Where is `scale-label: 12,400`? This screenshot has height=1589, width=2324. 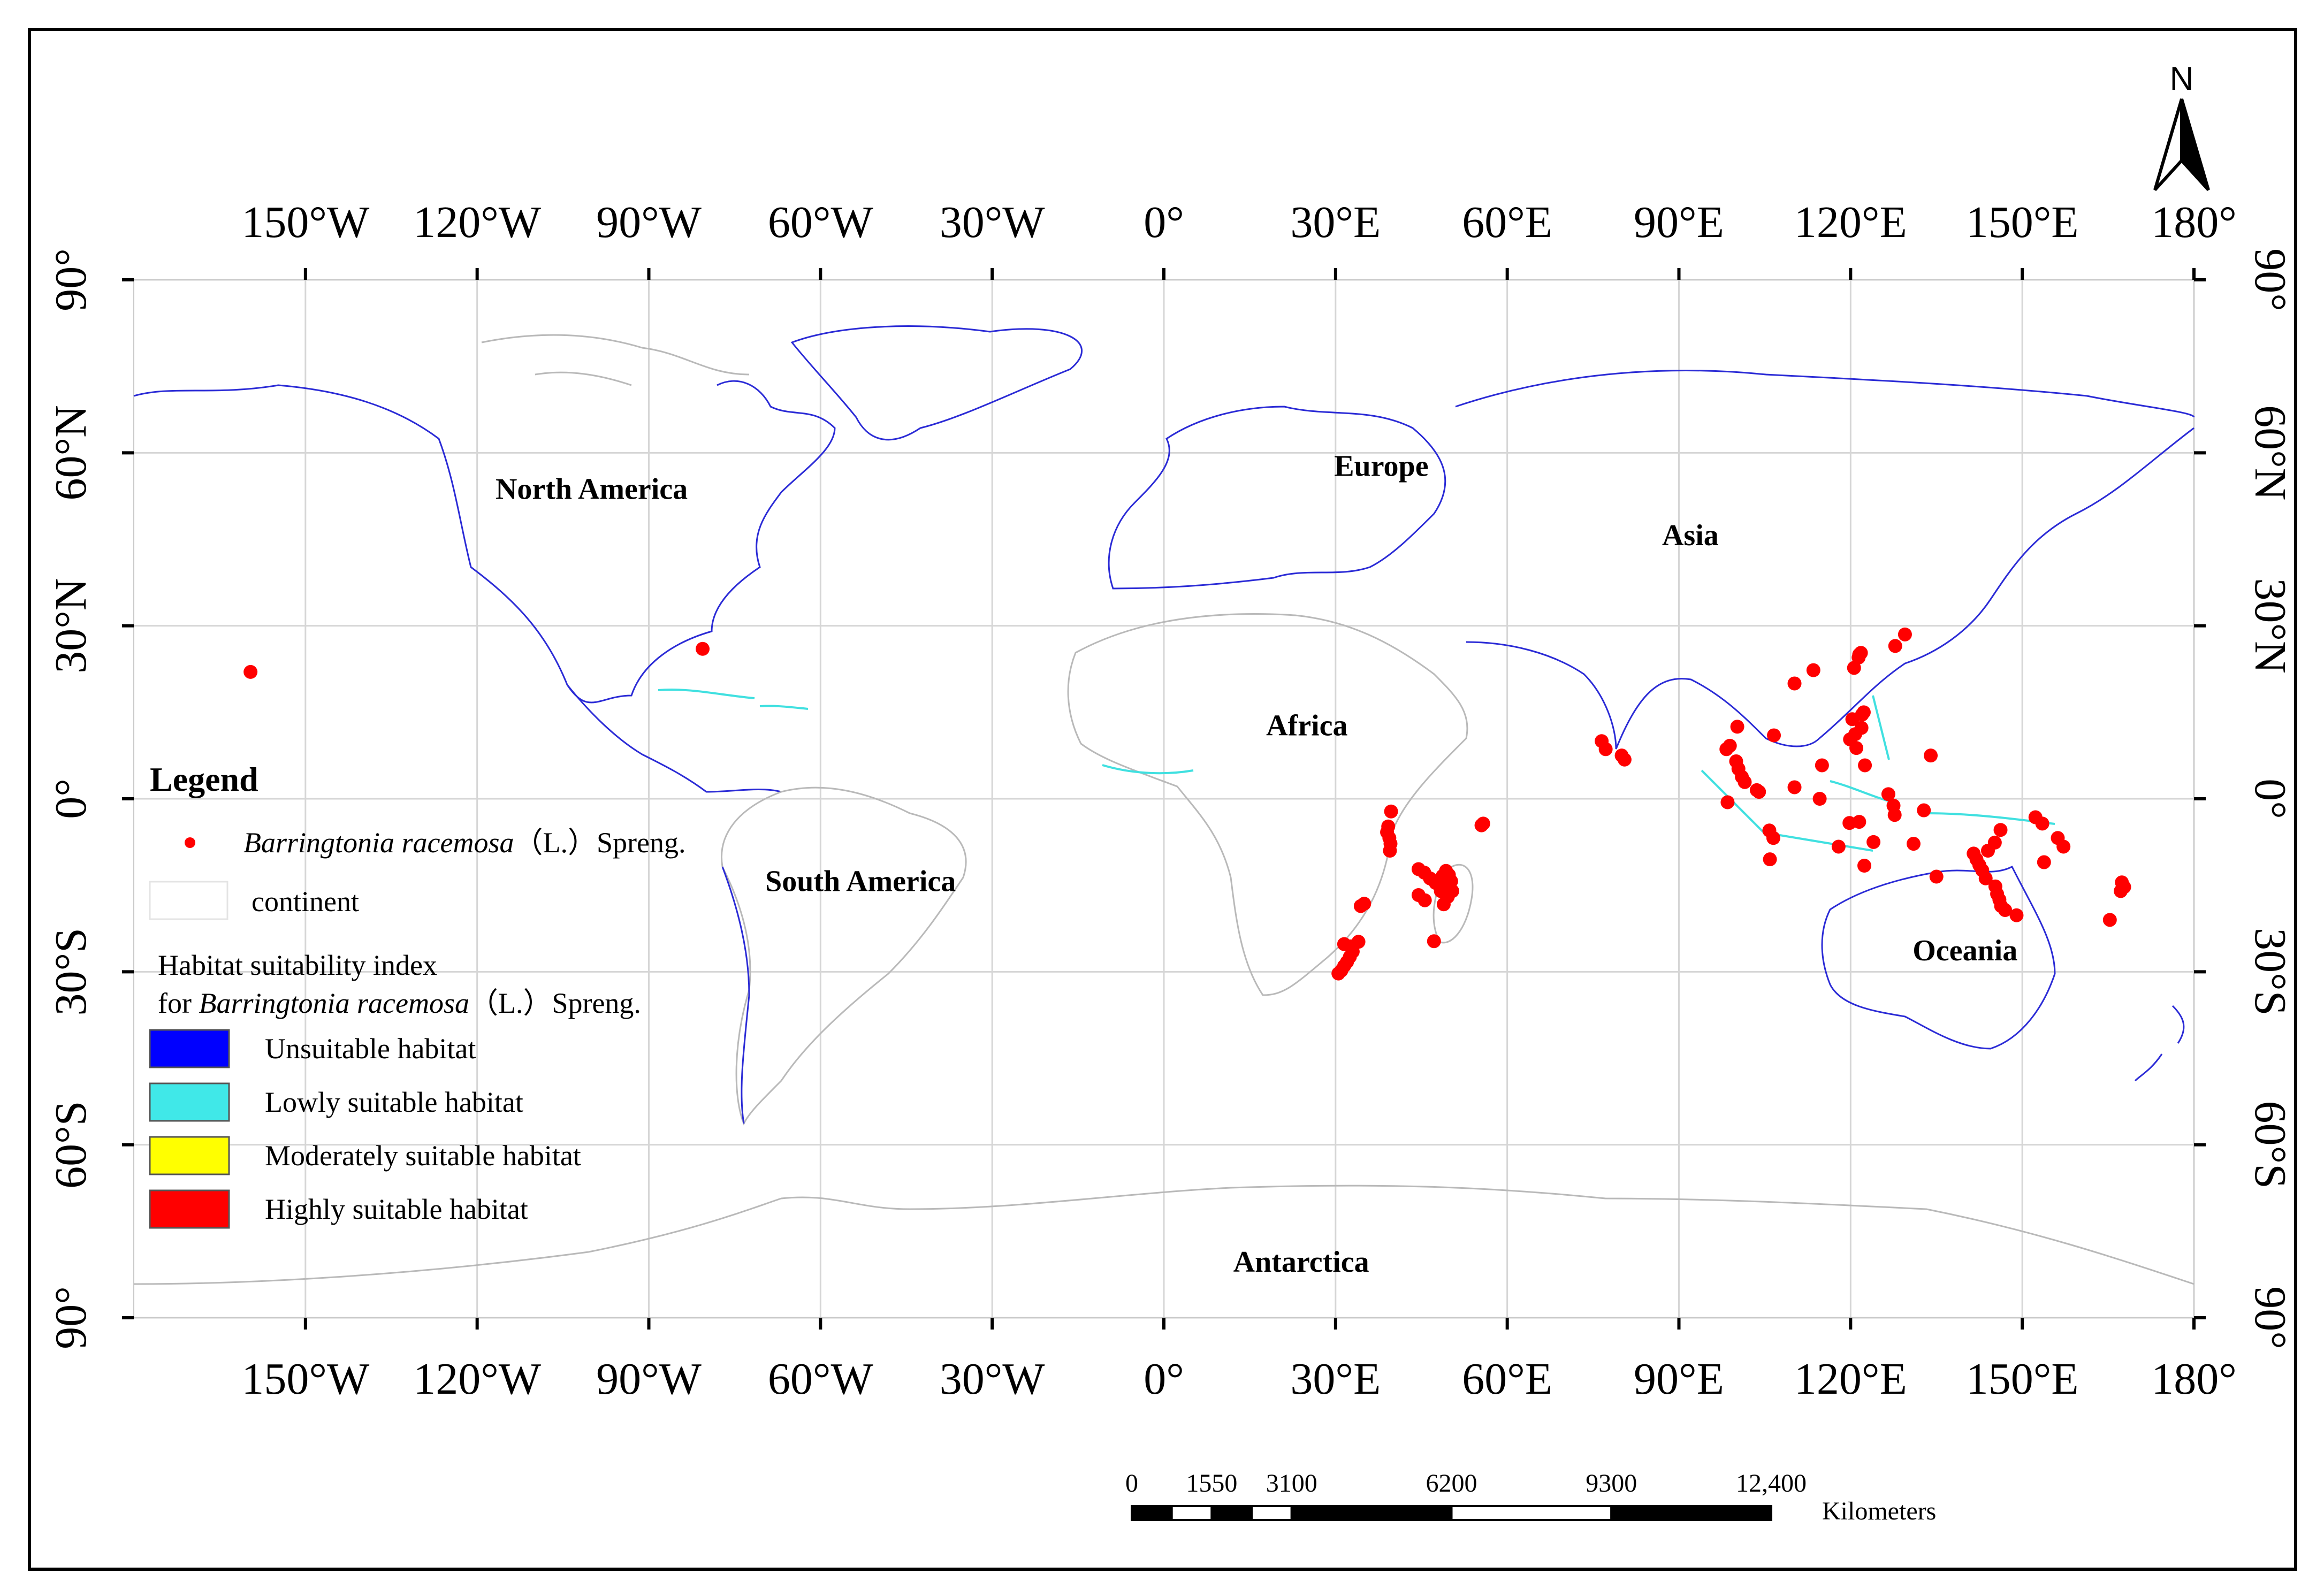
scale-label: 12,400 is located at coordinates (1771, 1483).